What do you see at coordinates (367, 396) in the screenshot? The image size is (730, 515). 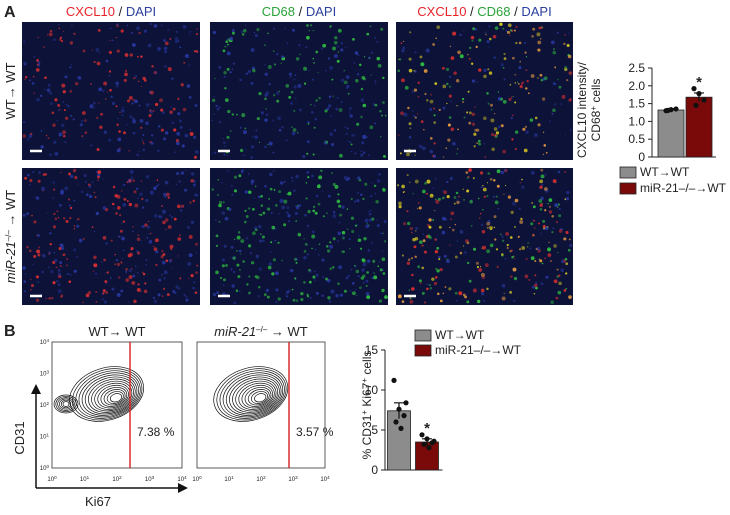 I see `text-segment: Ki67` at bounding box center [367, 396].